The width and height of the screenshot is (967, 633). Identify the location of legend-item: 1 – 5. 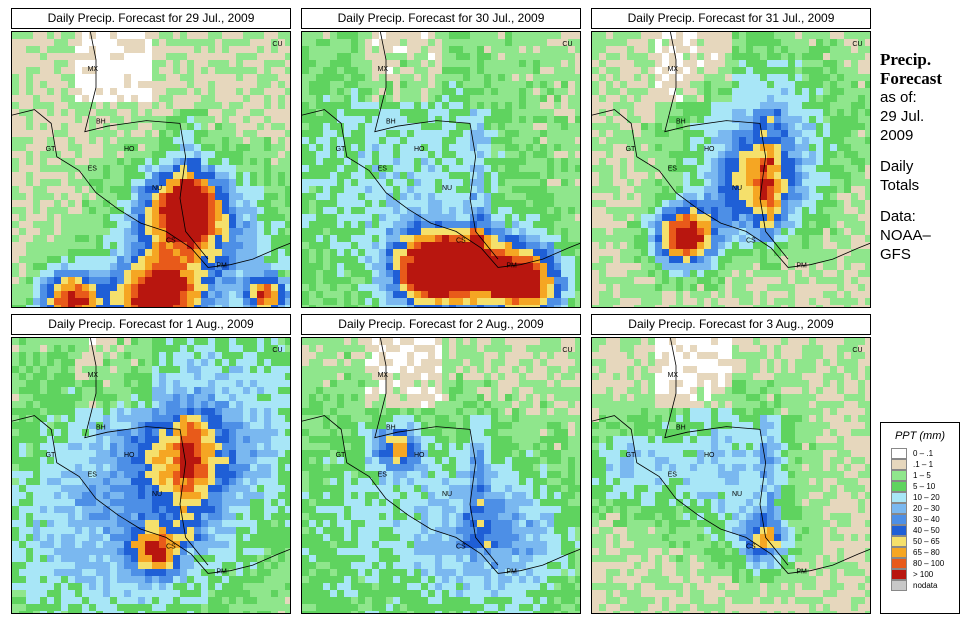
(925, 475).